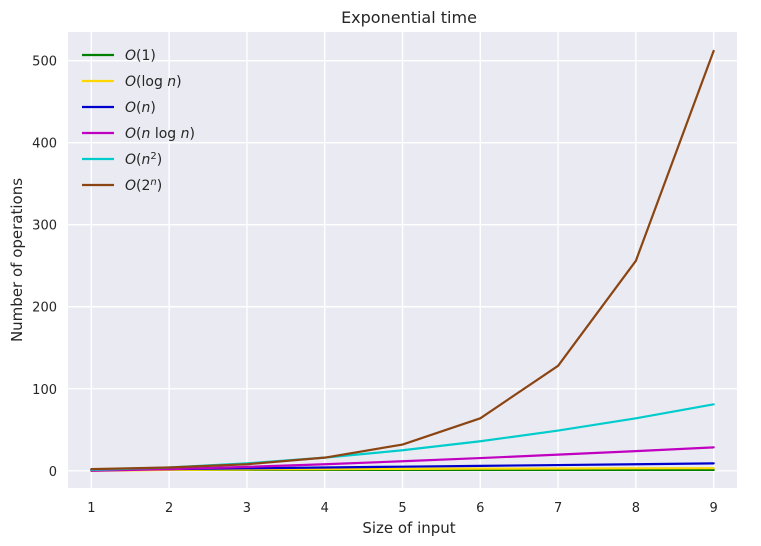 This screenshot has height=546, width=761. I want to click on y-tick-label: 300, so click(44, 226).